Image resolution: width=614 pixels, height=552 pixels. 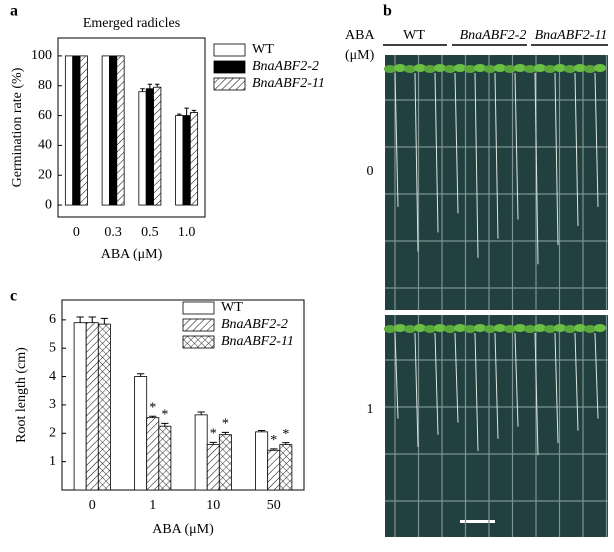 What do you see at coordinates (21, 395) in the screenshot?
I see `y-axis-label: Root length (cm)` at bounding box center [21, 395].